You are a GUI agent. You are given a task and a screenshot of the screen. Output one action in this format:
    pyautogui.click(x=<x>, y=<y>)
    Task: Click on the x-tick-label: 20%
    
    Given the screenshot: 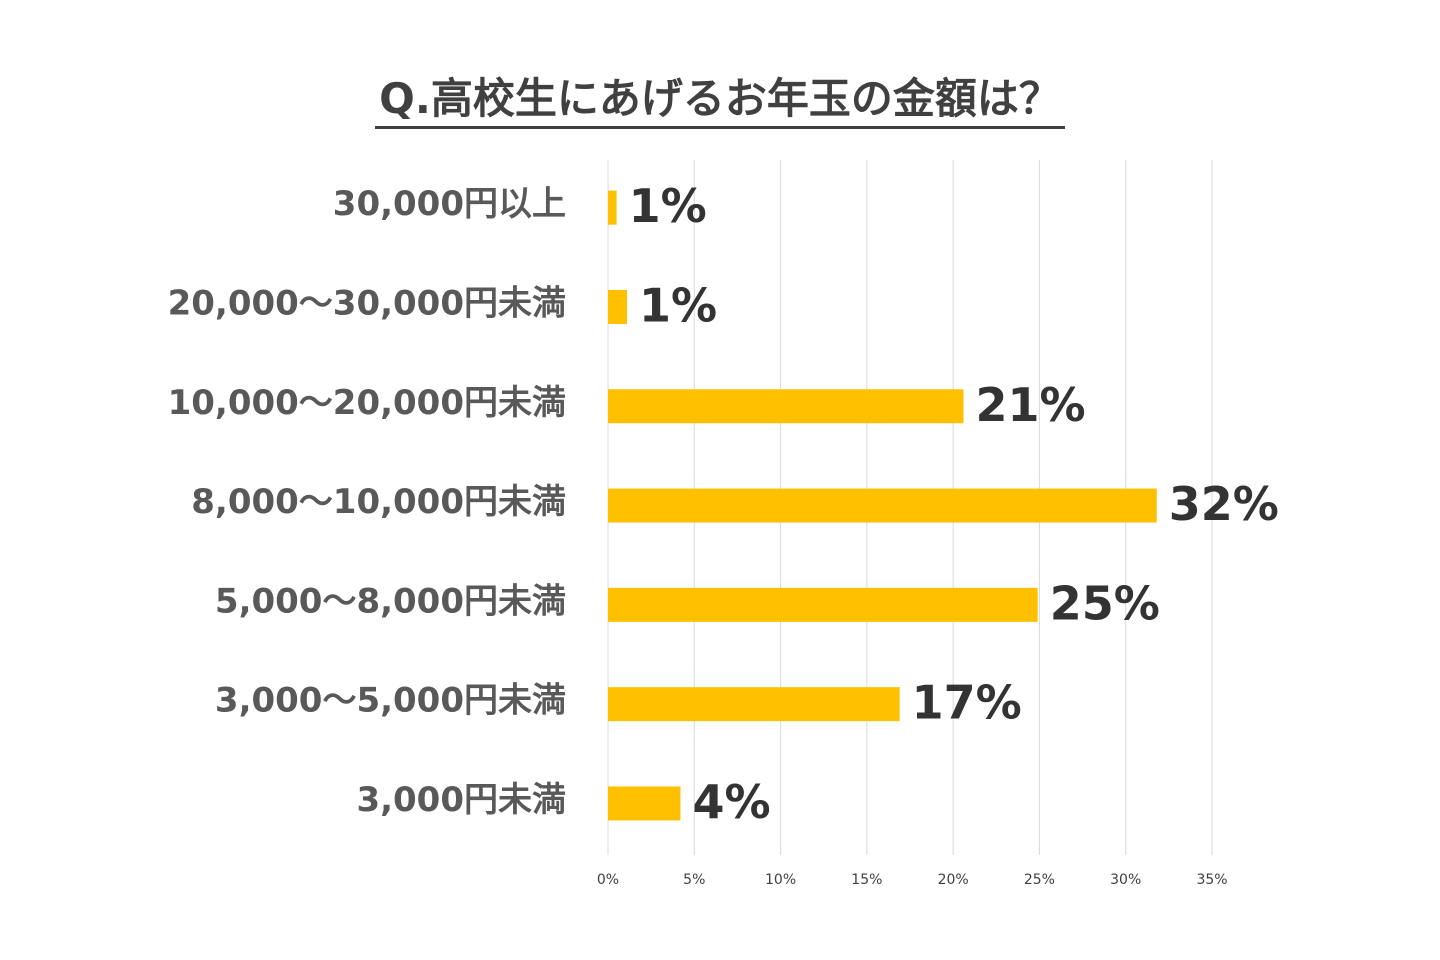 What is the action you would take?
    pyautogui.click(x=953, y=880)
    